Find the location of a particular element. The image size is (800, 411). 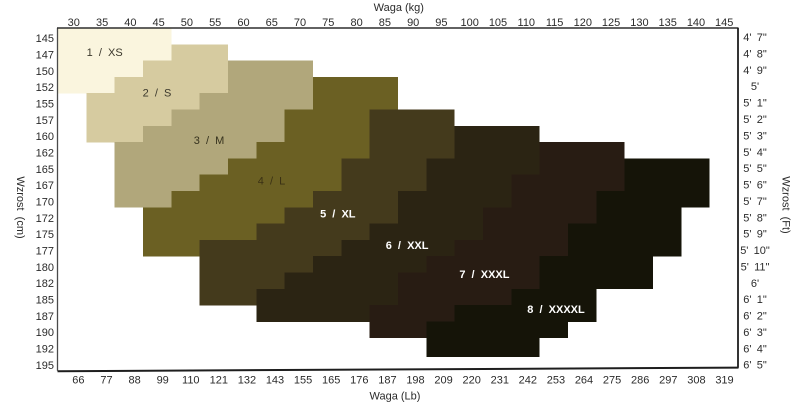

svg-text: 180 is located at coordinates (45, 268).